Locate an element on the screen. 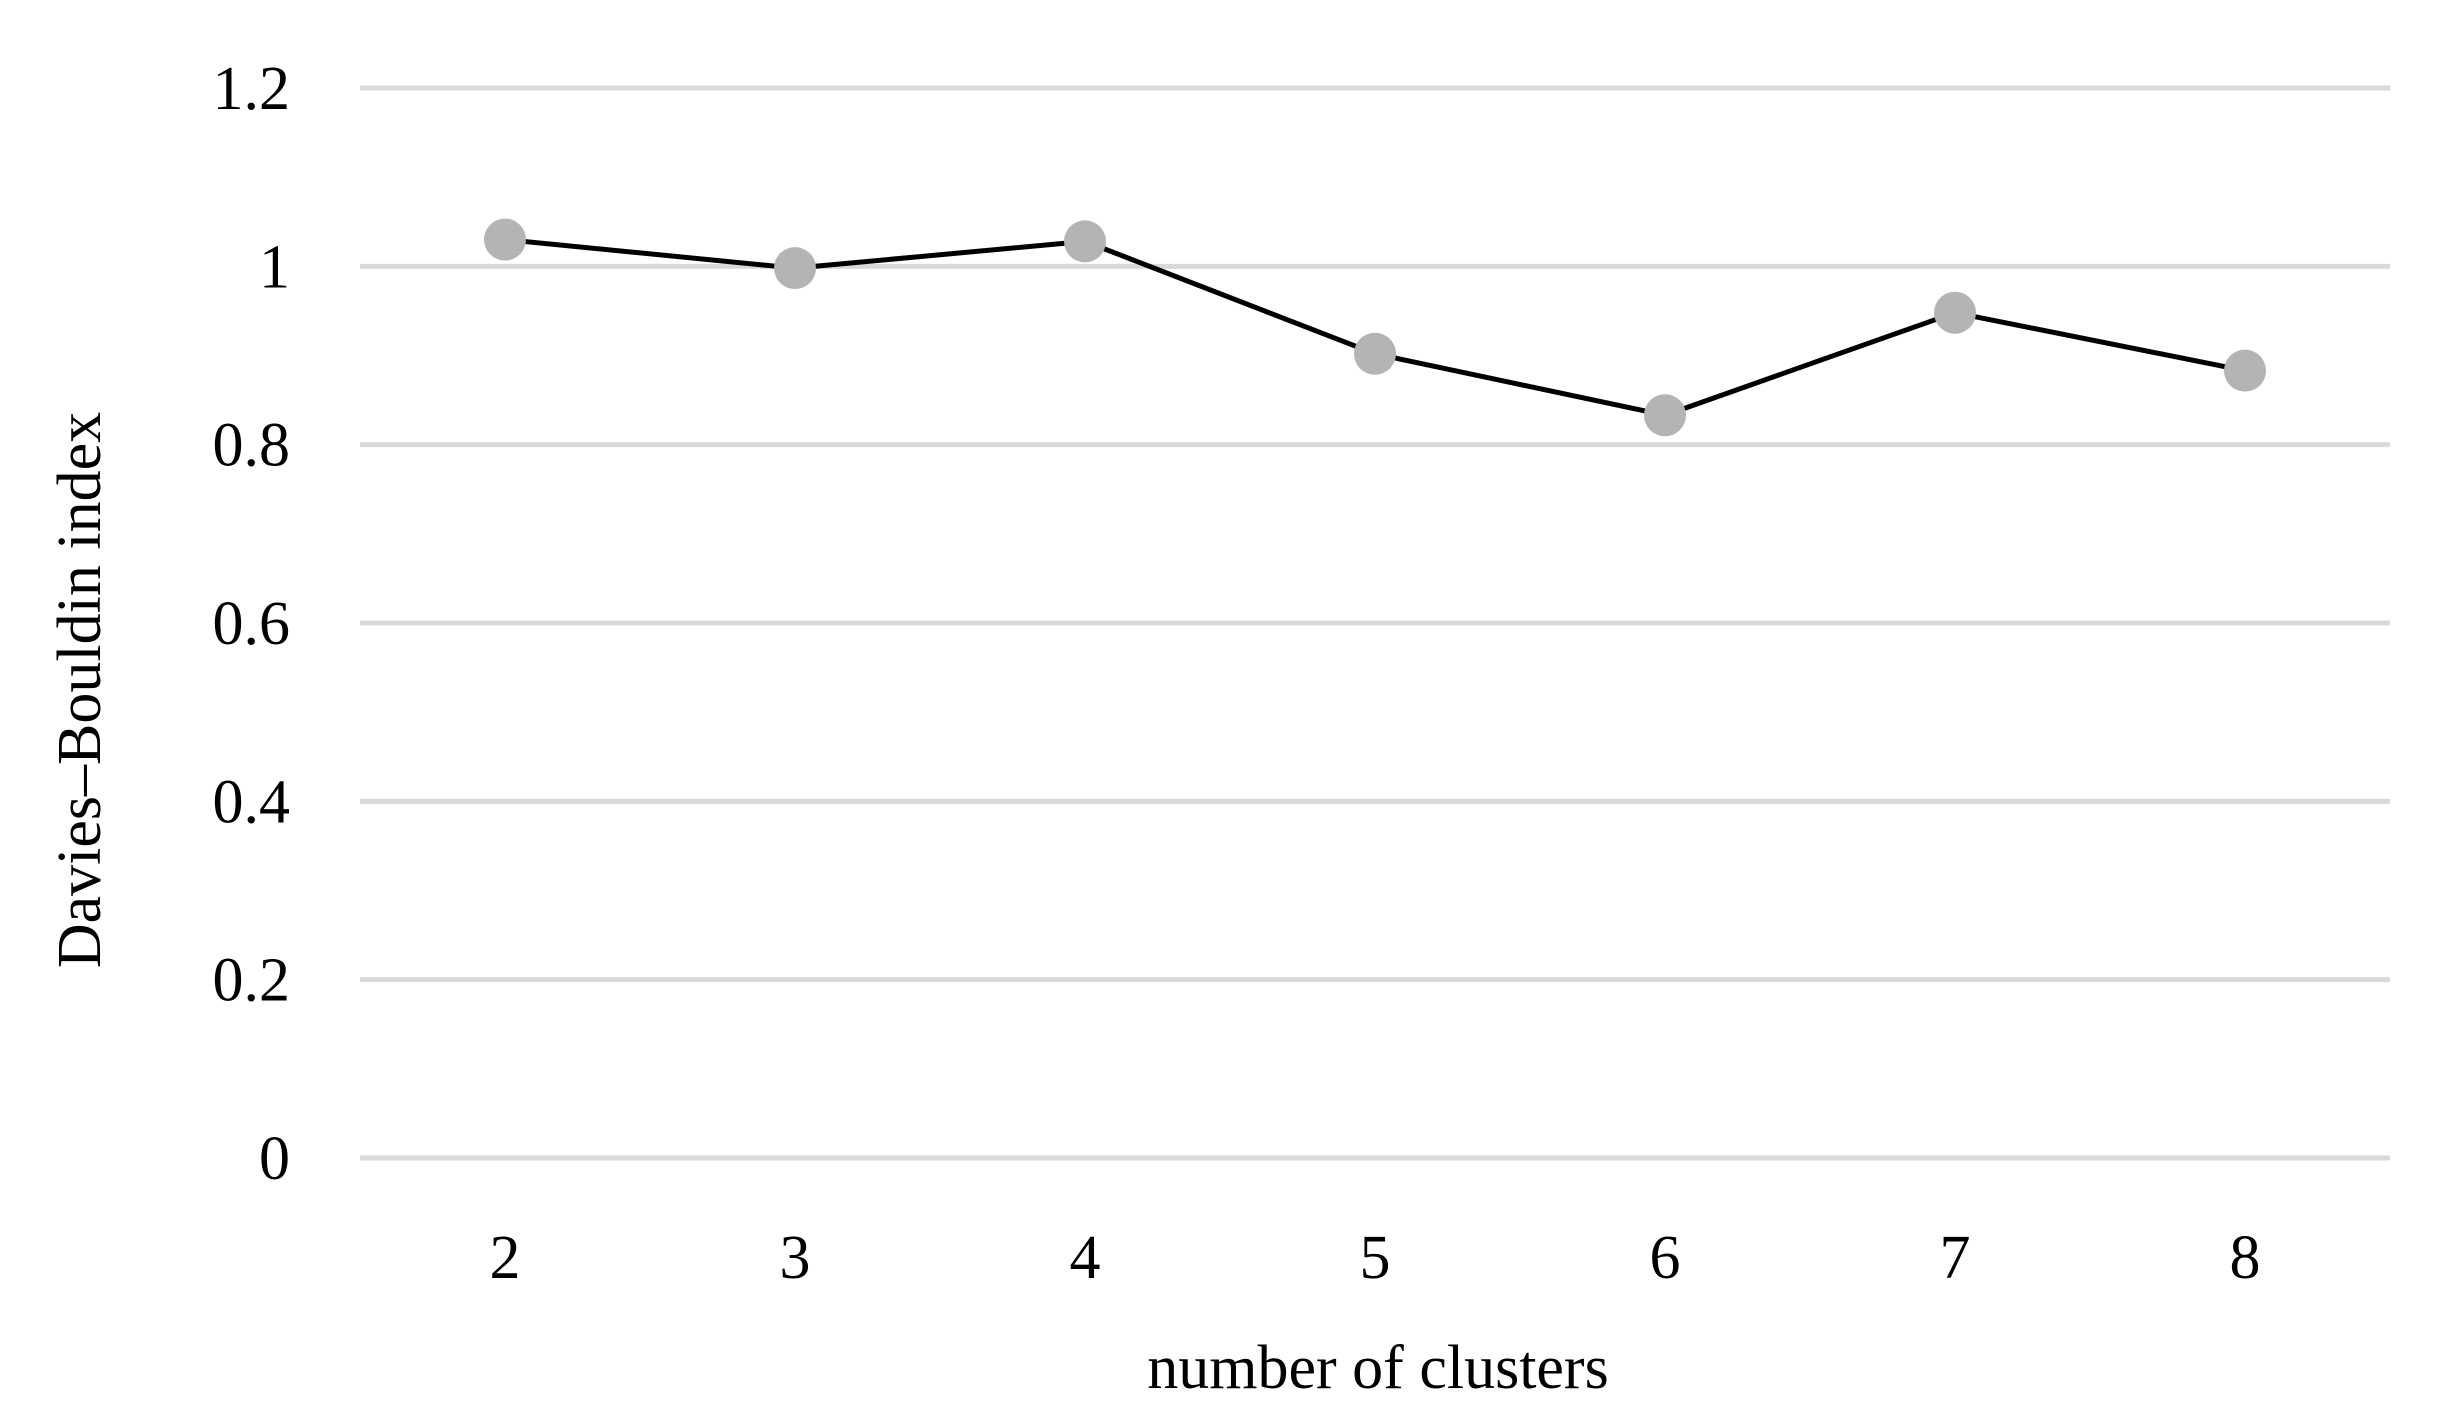  x-tick-label: 5 is located at coordinates (1375, 1258).